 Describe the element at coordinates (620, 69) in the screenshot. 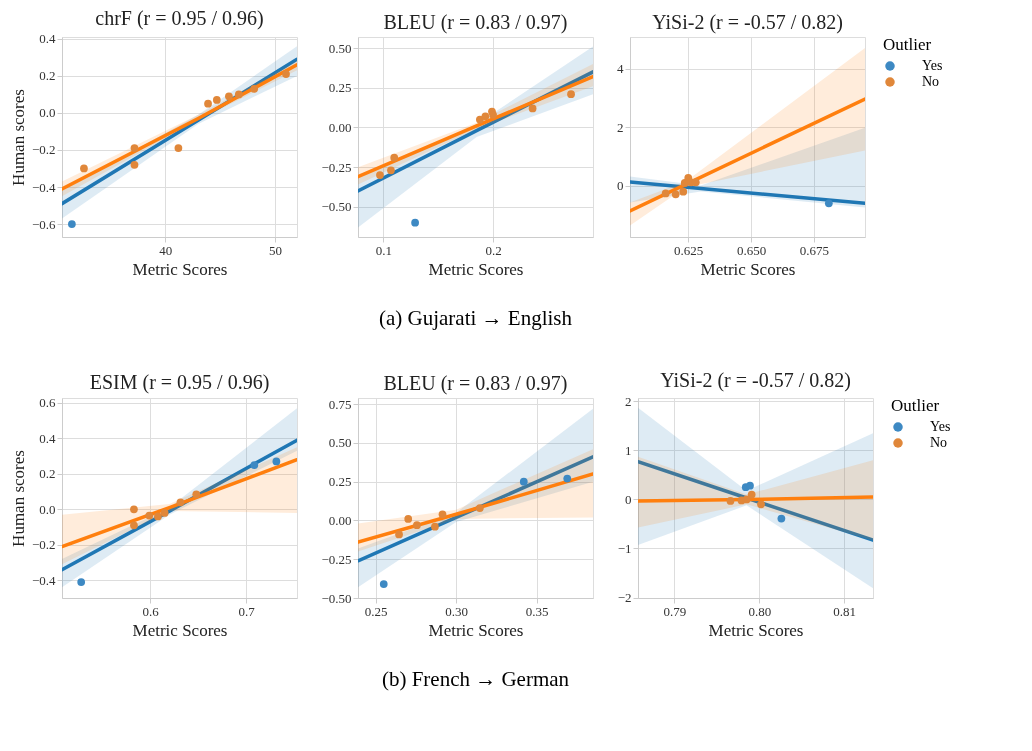

I see `y-tick-label: 4` at that location.